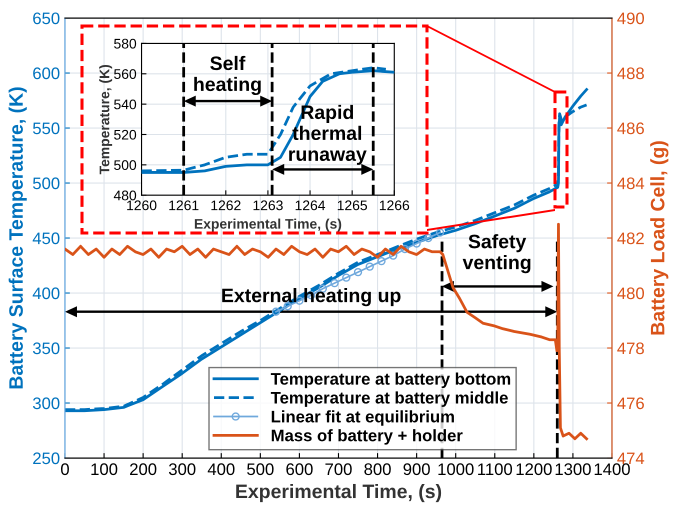 The height and width of the screenshot is (511, 674). What do you see at coordinates (46, 128) in the screenshot?
I see `y-tick-label: 550` at bounding box center [46, 128].